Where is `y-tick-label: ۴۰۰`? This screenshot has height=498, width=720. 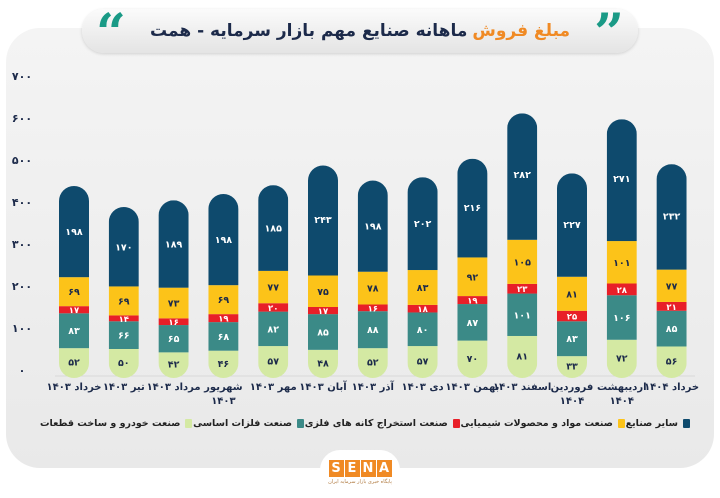 y-tick-label: ۴۰۰ is located at coordinates (22, 202).